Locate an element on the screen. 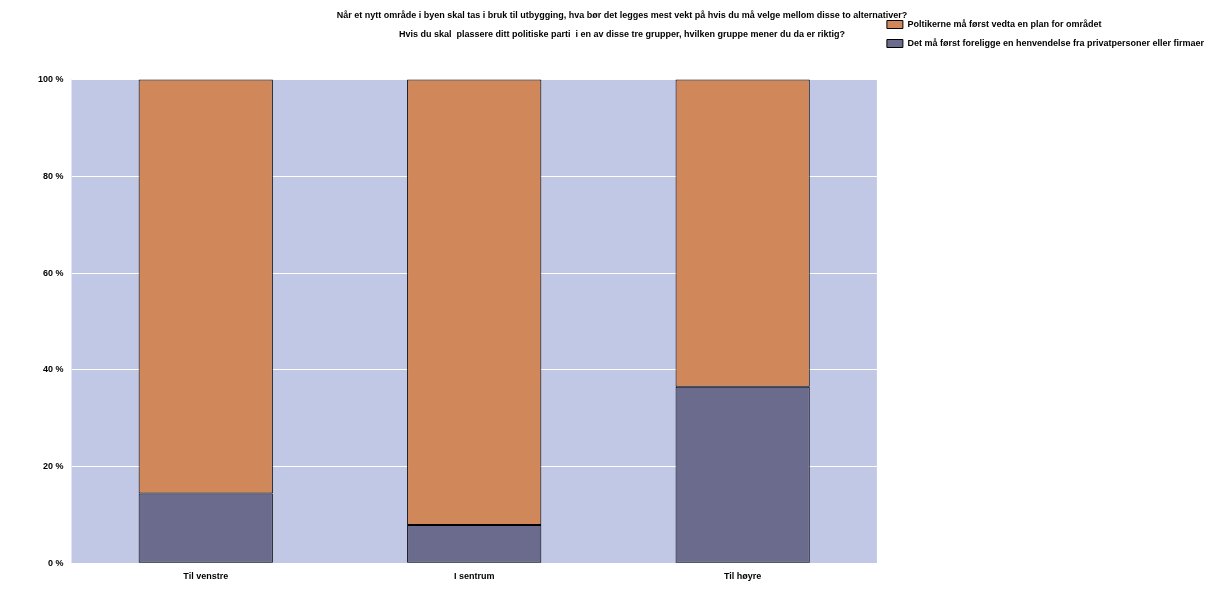 The image size is (1219, 595). y-tick-label: 20 % is located at coordinates (53, 465).